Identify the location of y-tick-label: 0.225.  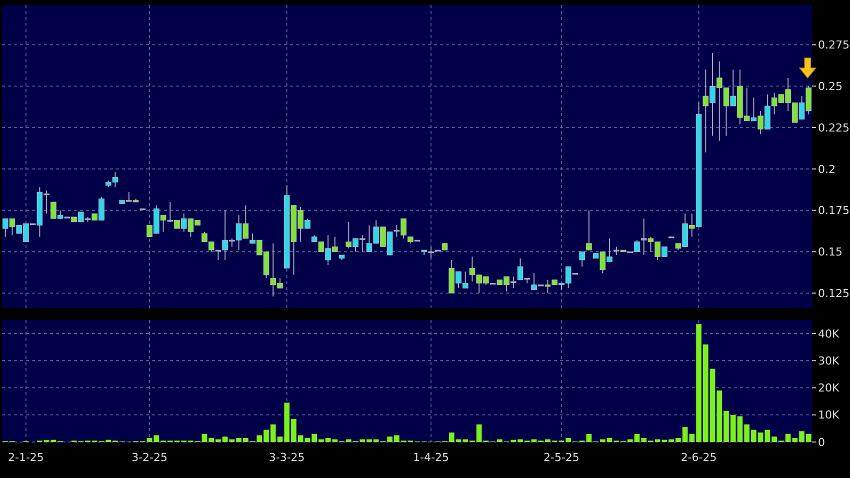
(834, 127).